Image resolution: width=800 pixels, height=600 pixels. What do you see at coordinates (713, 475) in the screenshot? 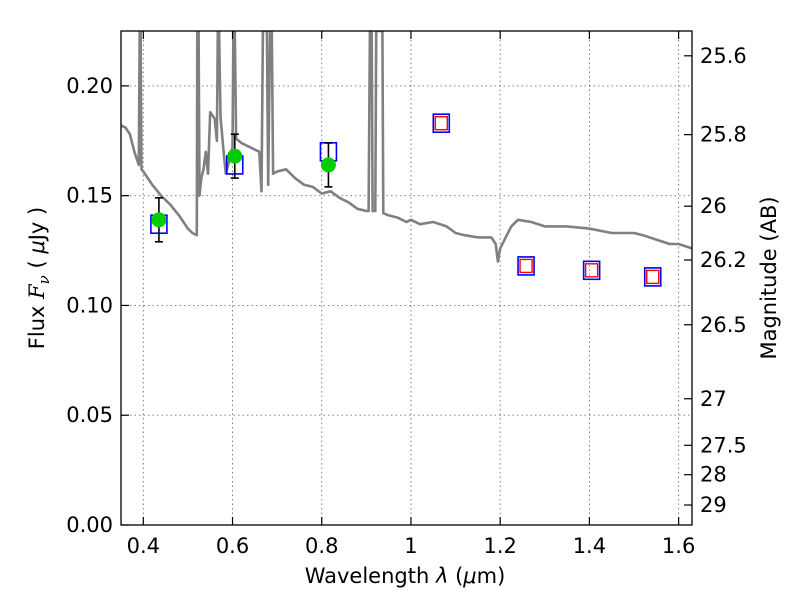
I see `mag-tick-label: 28` at bounding box center [713, 475].